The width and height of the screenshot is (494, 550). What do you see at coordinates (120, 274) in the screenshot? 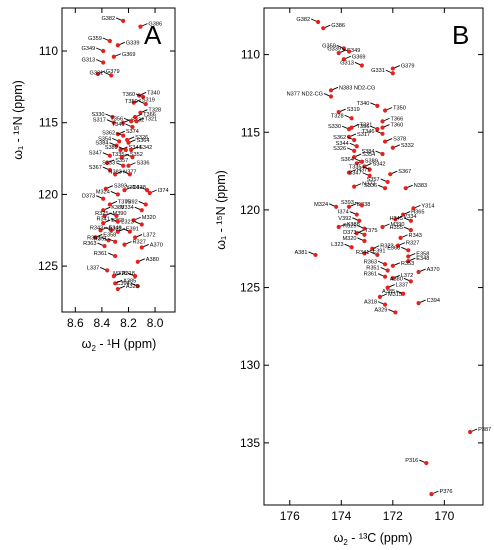
I see `peak-label: M315` at bounding box center [120, 274].